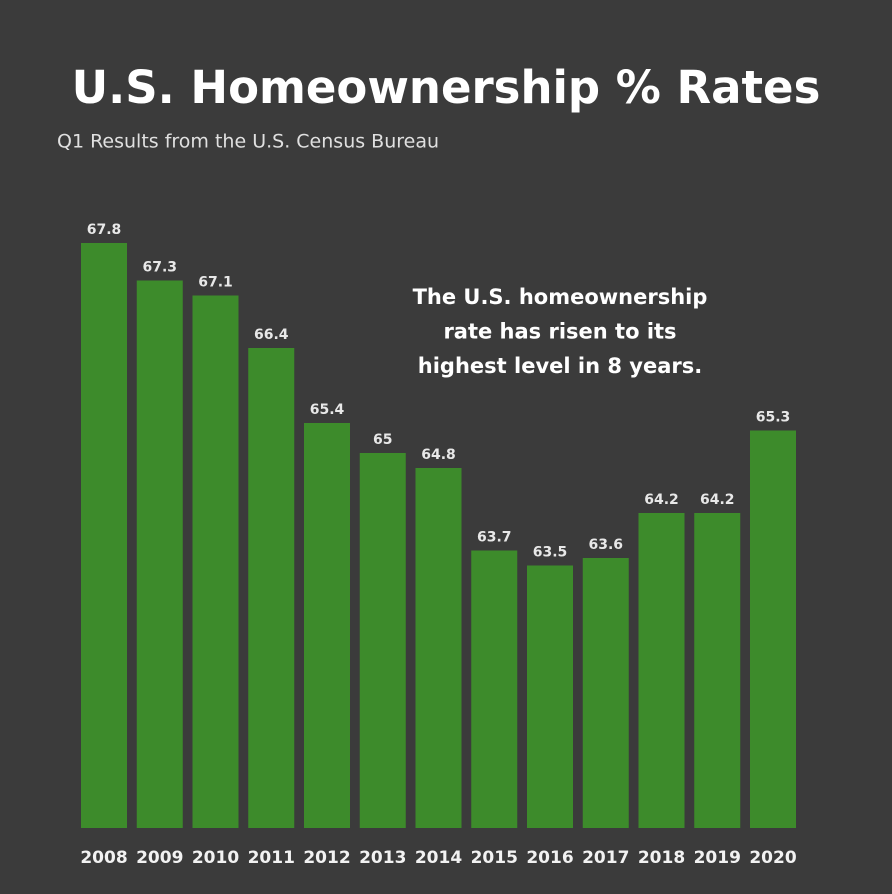  I want to click on value-label: 66.4, so click(271, 335).